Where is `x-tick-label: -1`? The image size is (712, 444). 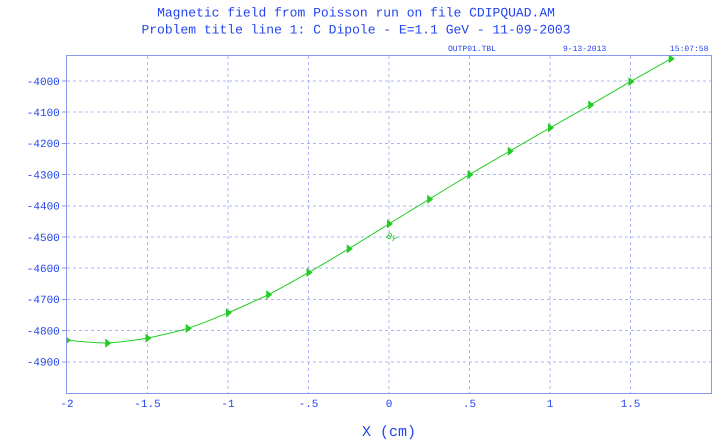
x-tick-label: -1 is located at coordinates (228, 405).